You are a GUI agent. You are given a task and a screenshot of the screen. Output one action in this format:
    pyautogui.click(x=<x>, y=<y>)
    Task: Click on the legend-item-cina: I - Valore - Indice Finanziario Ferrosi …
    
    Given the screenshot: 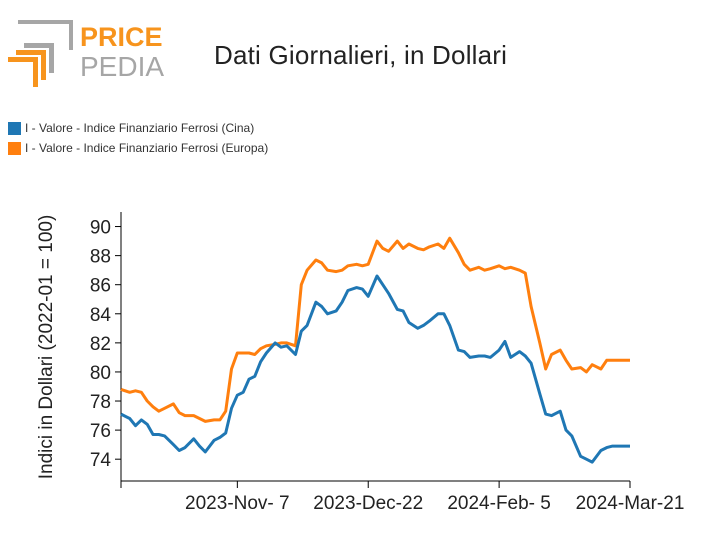 What is the action you would take?
    pyautogui.click(x=138, y=128)
    